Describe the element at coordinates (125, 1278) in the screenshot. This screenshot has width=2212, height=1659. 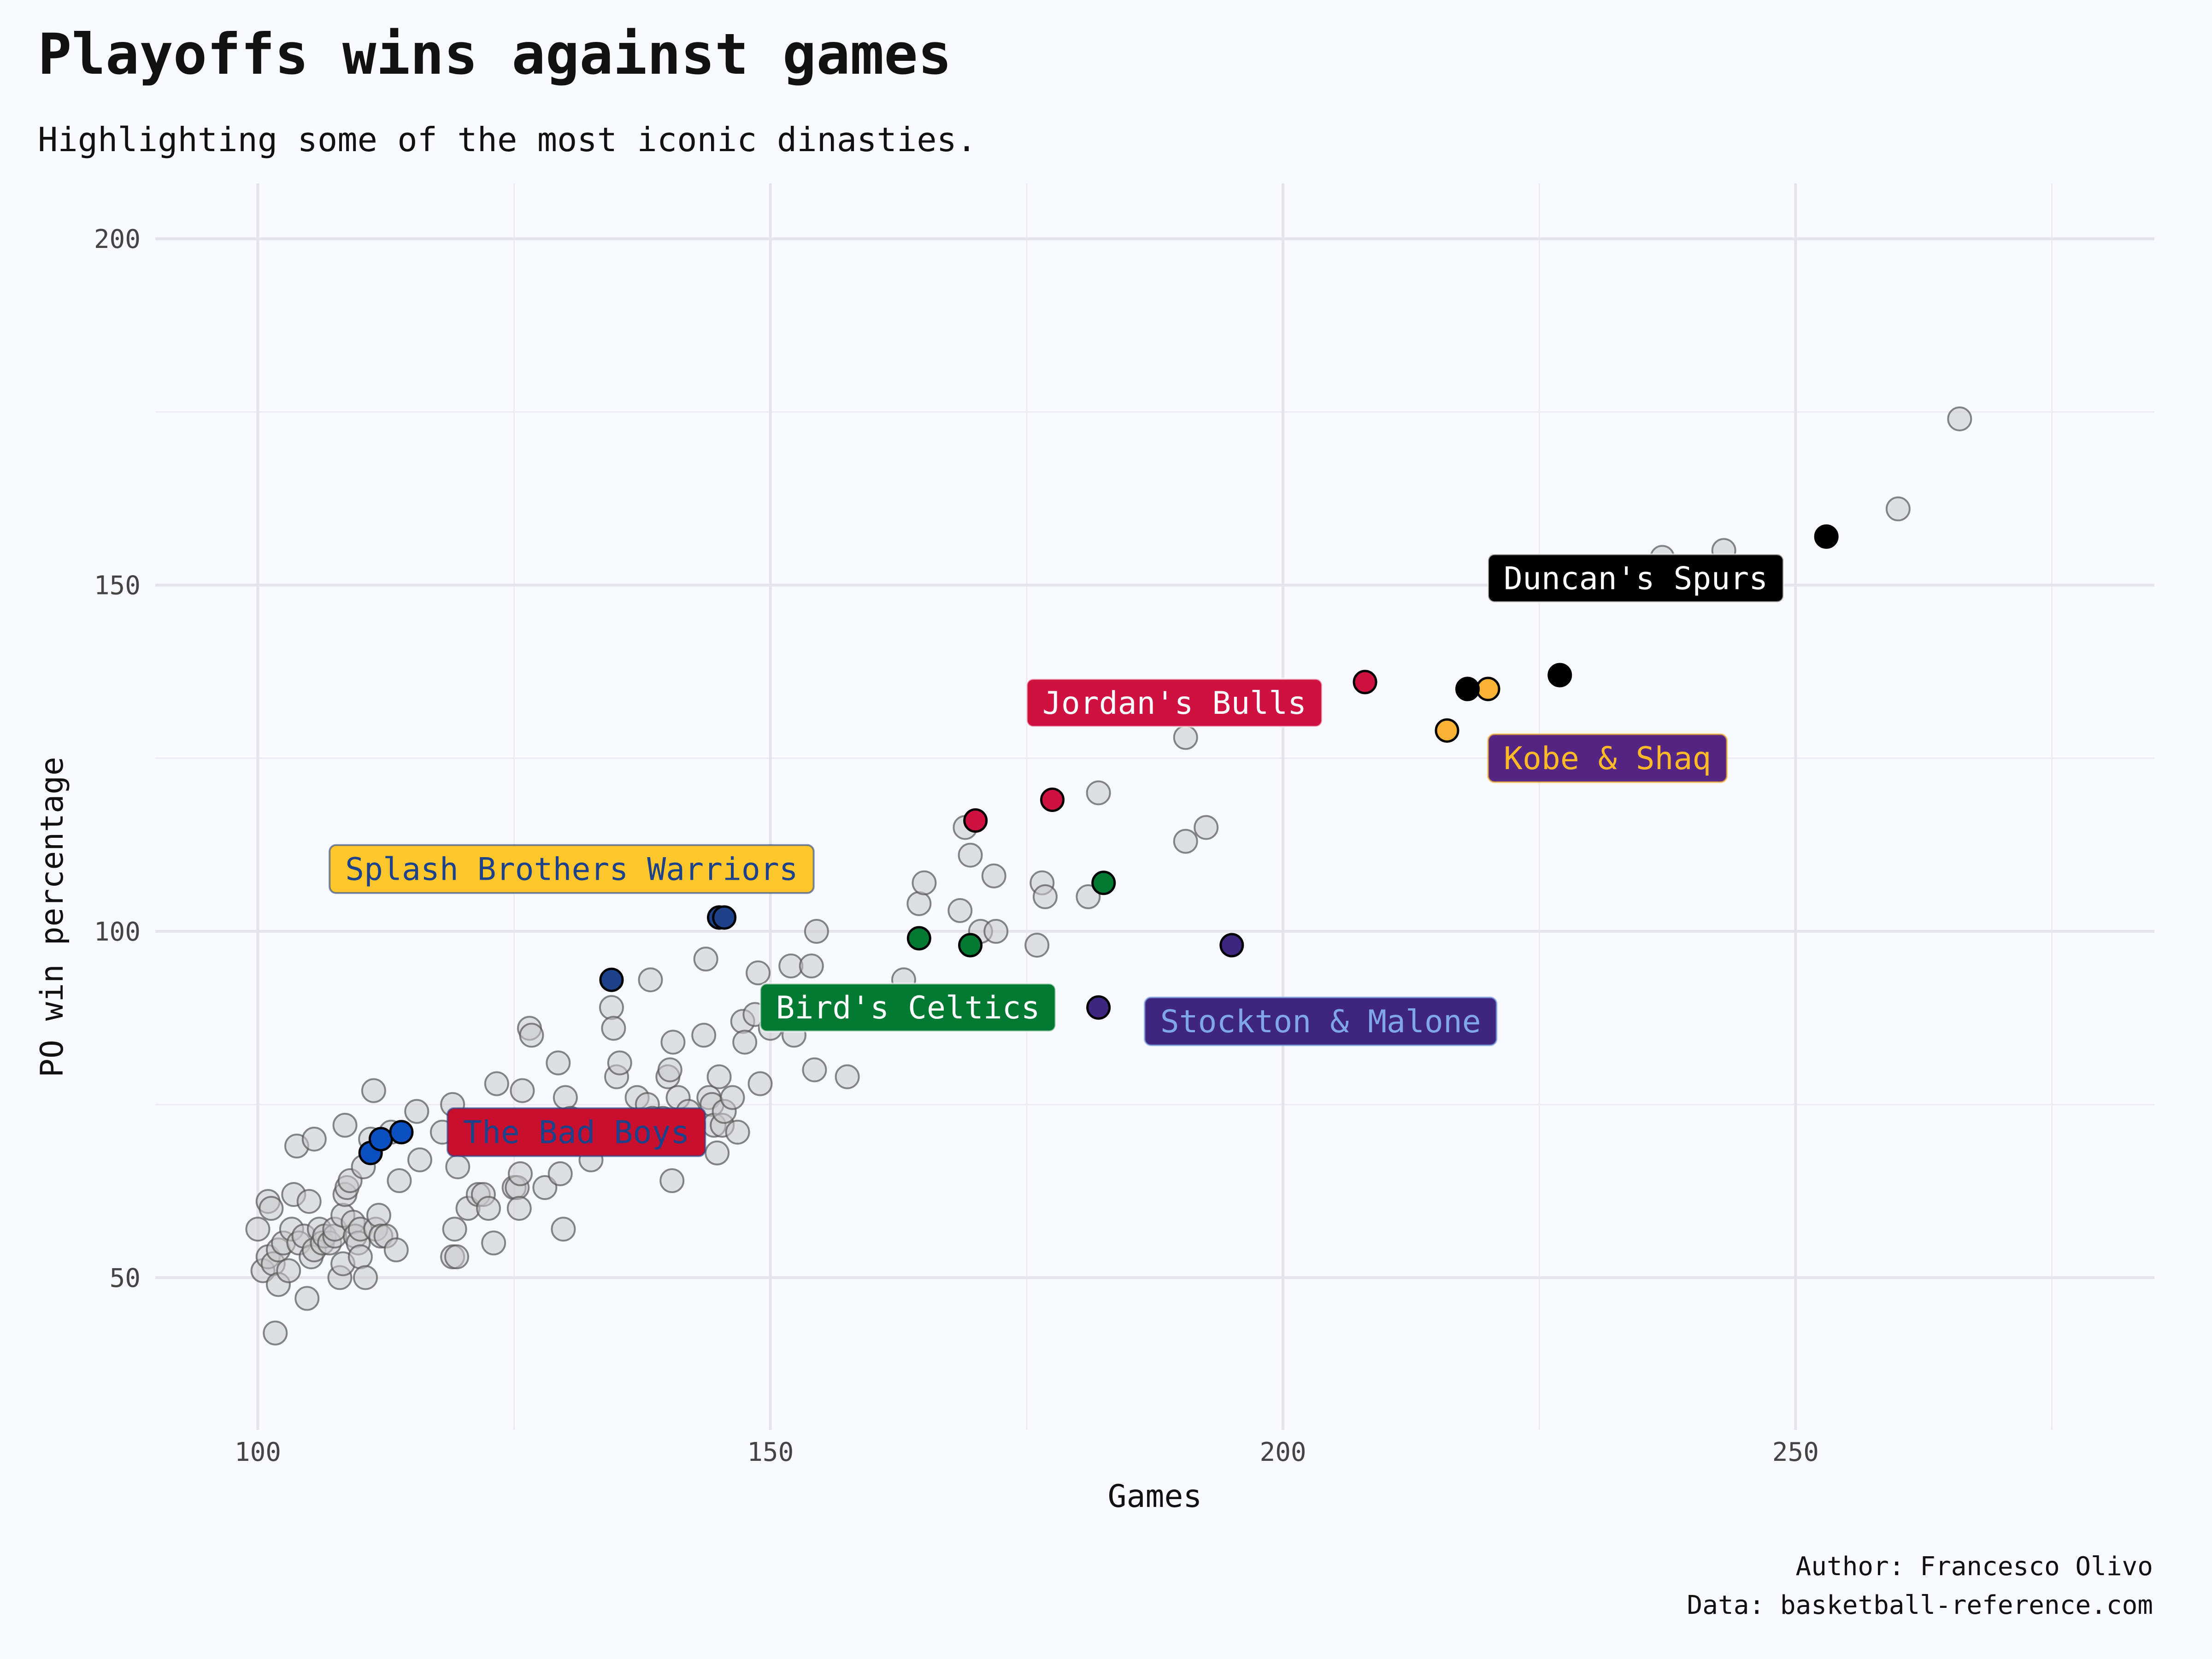
I see `y-tick-label: 50` at that location.